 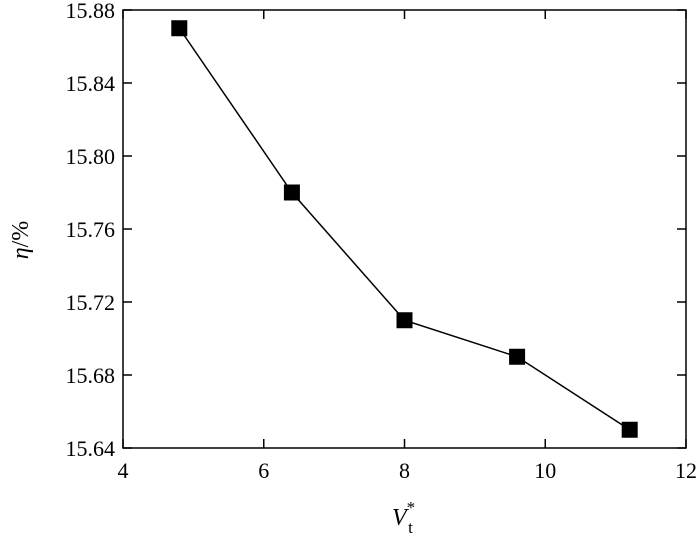 What do you see at coordinates (91, 375) in the screenshot?
I see `y-tick-label: 15.68` at bounding box center [91, 375].